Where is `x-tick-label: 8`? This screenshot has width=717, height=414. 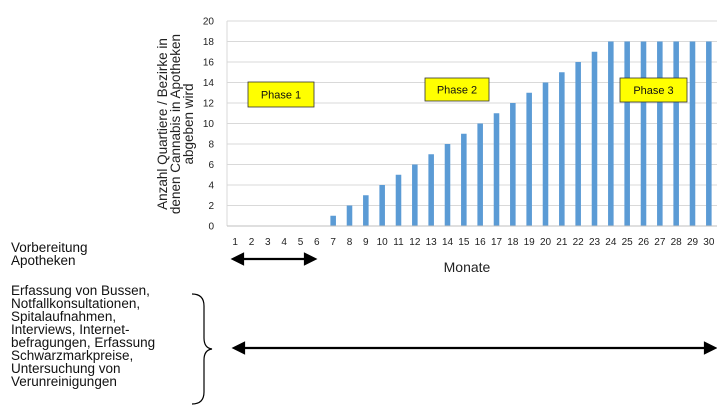 x-tick-label: 8 is located at coordinates (350, 242).